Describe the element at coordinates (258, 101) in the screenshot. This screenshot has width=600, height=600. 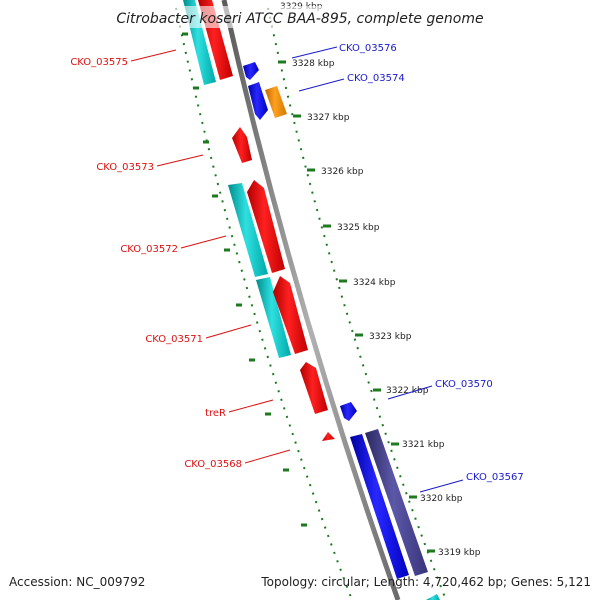
I see `gene-cko-03574-blue` at that location.